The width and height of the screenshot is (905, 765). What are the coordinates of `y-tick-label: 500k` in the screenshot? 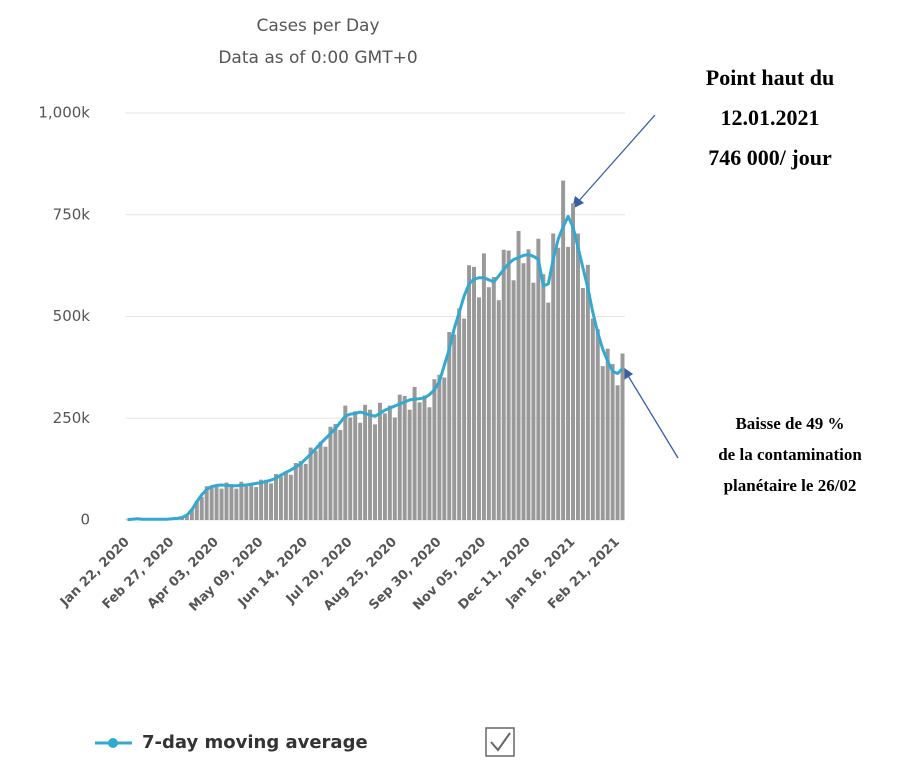 It's located at (72, 316).